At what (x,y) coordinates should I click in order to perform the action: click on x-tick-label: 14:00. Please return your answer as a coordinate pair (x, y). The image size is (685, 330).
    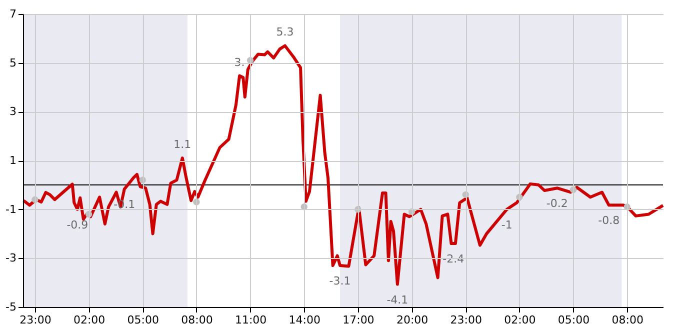
    Looking at the image, I should click on (304, 320).